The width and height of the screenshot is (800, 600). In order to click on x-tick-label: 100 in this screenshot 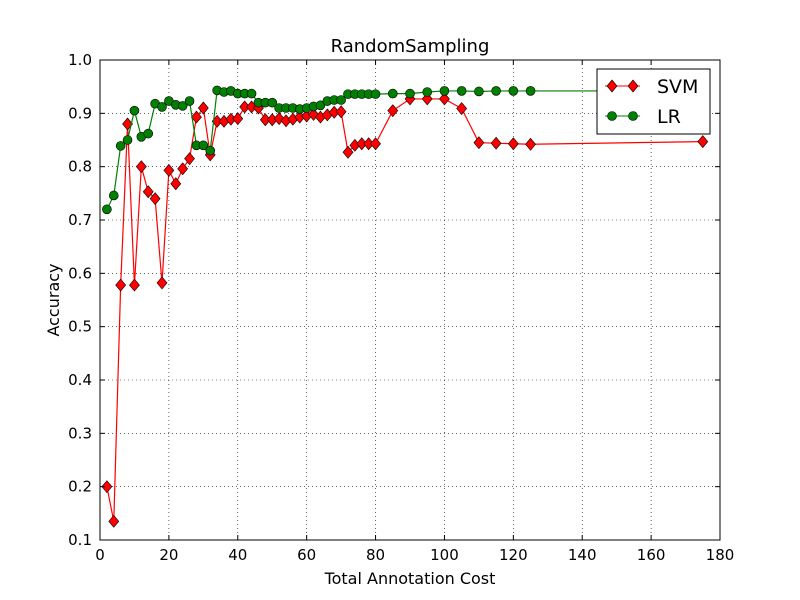, I will do `click(444, 555)`.